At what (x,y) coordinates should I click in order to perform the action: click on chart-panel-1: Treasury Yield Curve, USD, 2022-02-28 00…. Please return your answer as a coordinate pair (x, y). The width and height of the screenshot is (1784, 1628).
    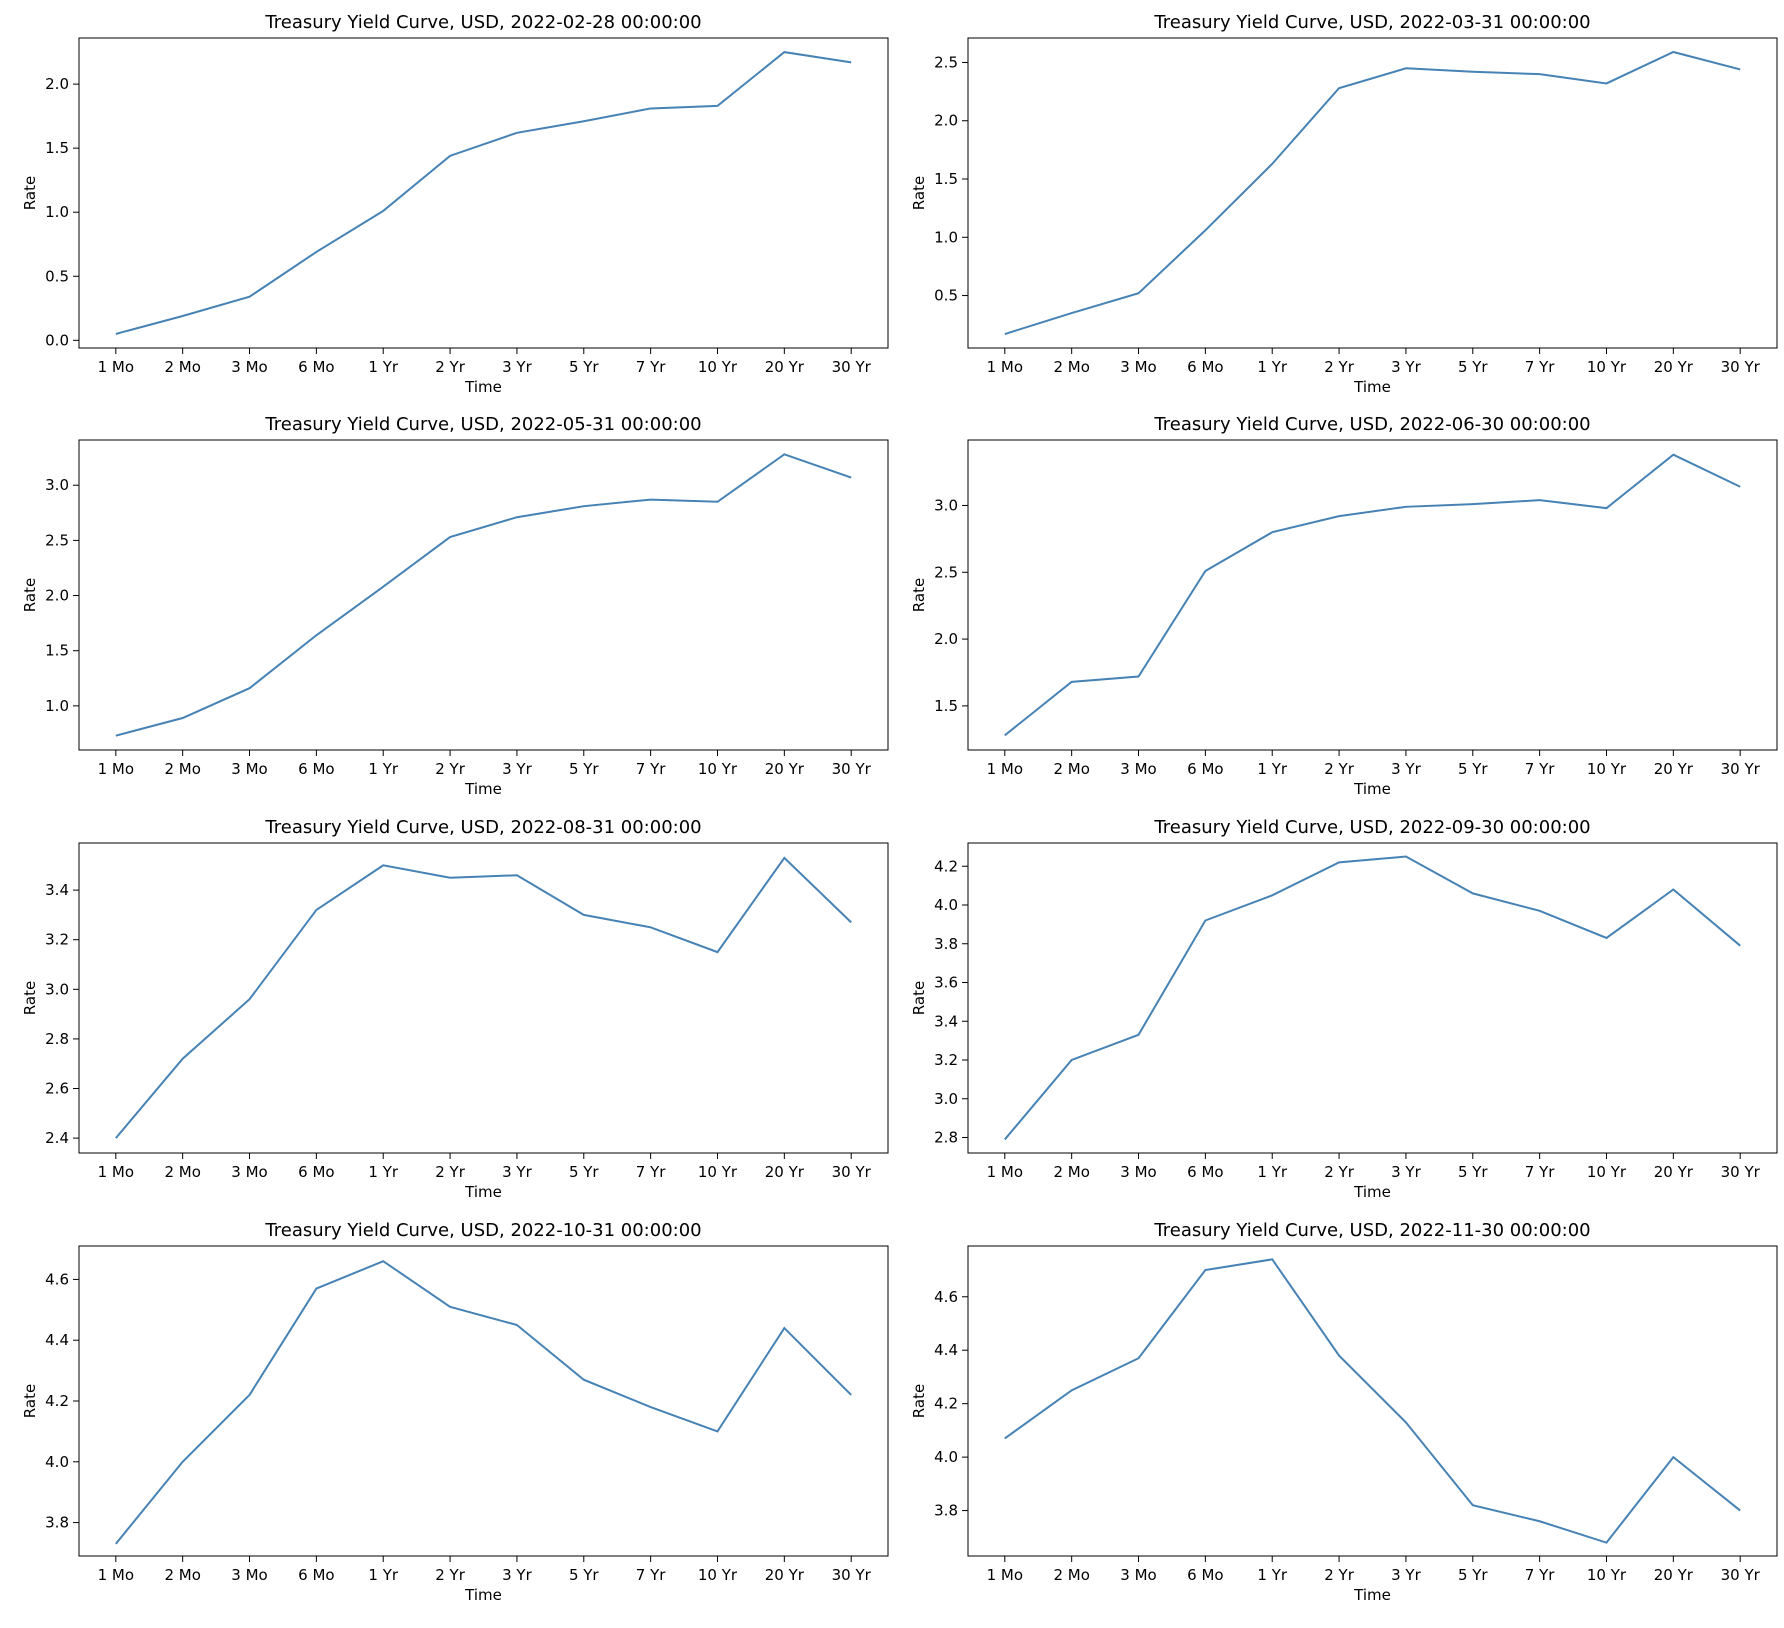
    Looking at the image, I should click on (455, 204).